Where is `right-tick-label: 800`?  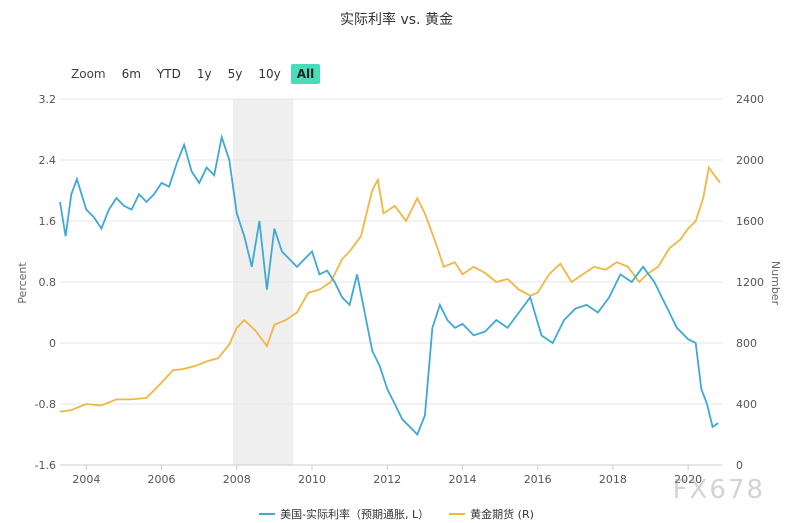
right-tick-label: 800 is located at coordinates (746, 343).